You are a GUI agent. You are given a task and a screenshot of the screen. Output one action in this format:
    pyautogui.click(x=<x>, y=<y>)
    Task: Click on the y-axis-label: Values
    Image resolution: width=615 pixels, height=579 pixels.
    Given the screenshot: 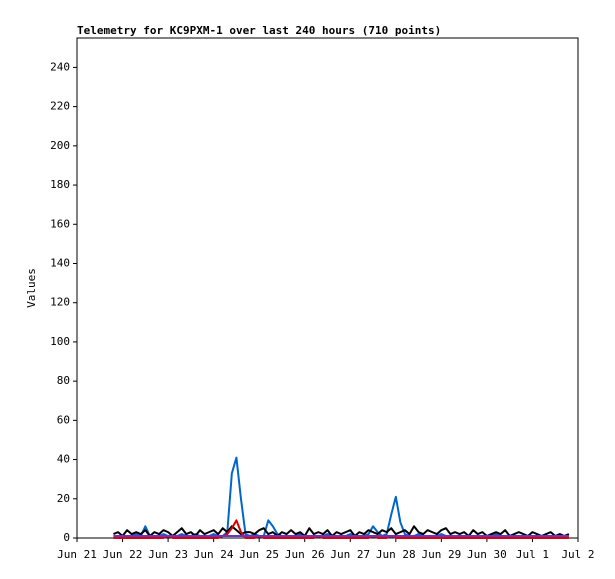 What is the action you would take?
    pyautogui.click(x=31, y=288)
    